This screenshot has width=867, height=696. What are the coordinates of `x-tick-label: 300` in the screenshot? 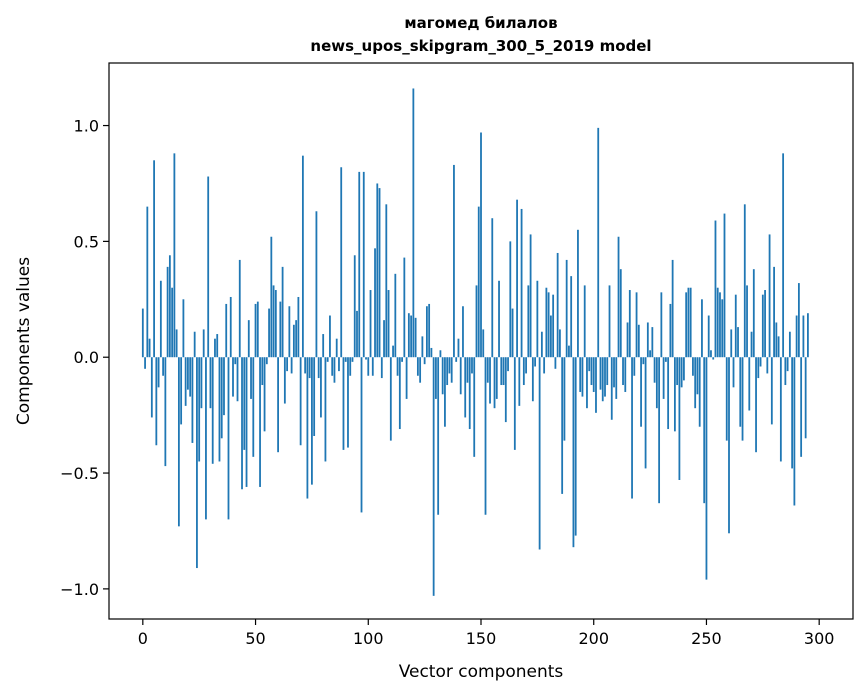 It's located at (819, 638).